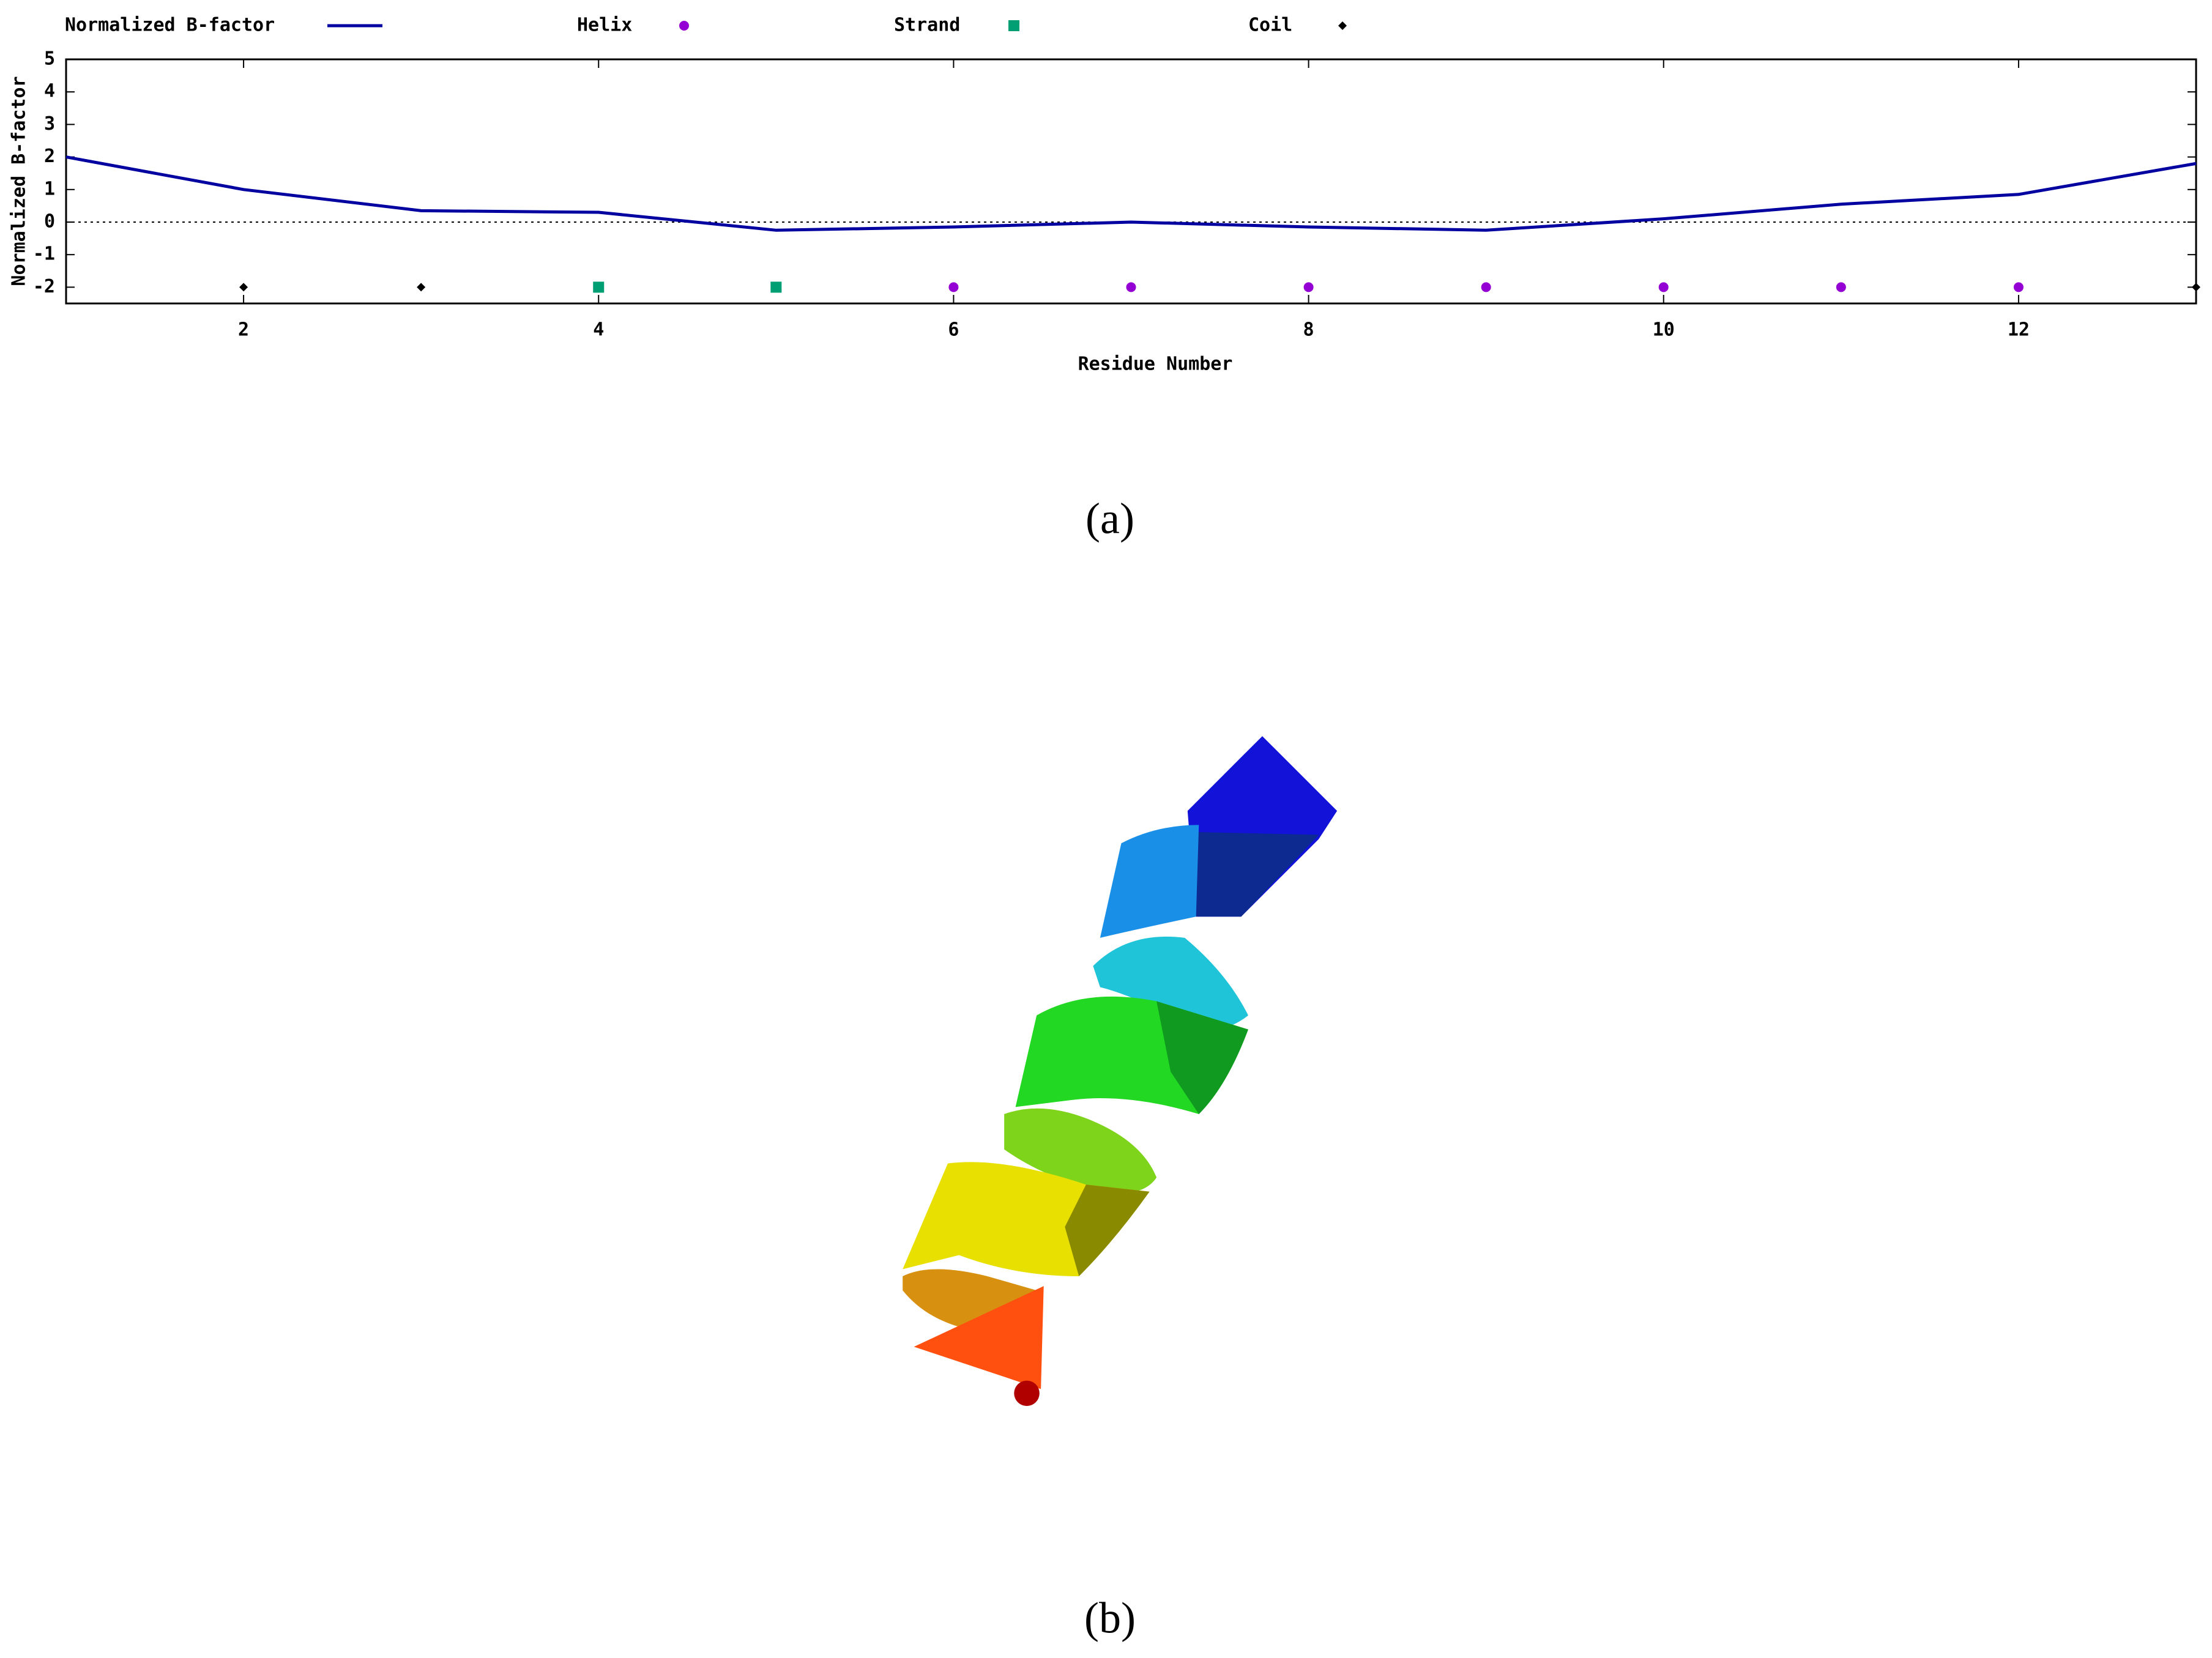 This screenshot has width=2212, height=1658. What do you see at coordinates (50, 124) in the screenshot?
I see `y-tick-label: 3` at bounding box center [50, 124].